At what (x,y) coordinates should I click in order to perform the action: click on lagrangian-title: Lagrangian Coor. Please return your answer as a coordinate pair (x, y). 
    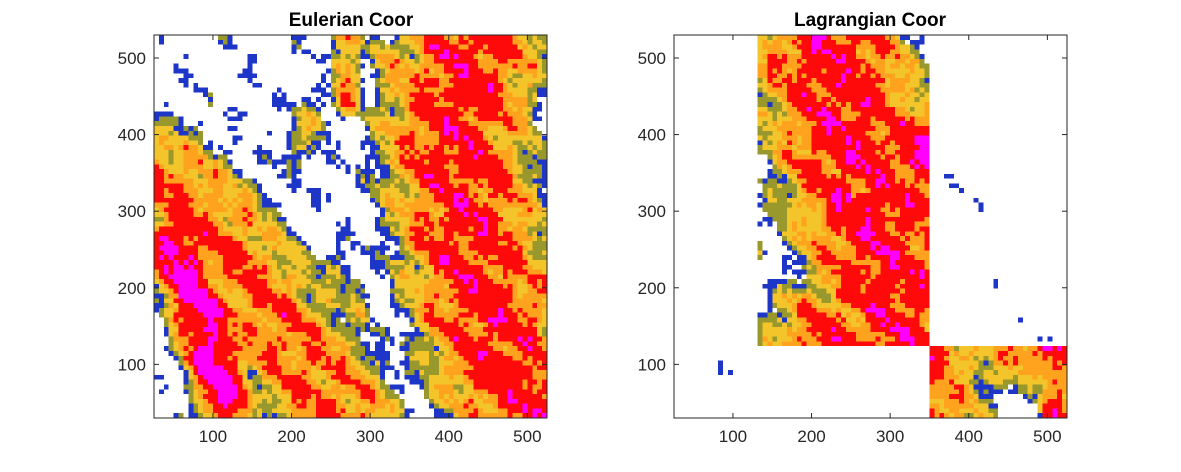
    Looking at the image, I should click on (870, 20).